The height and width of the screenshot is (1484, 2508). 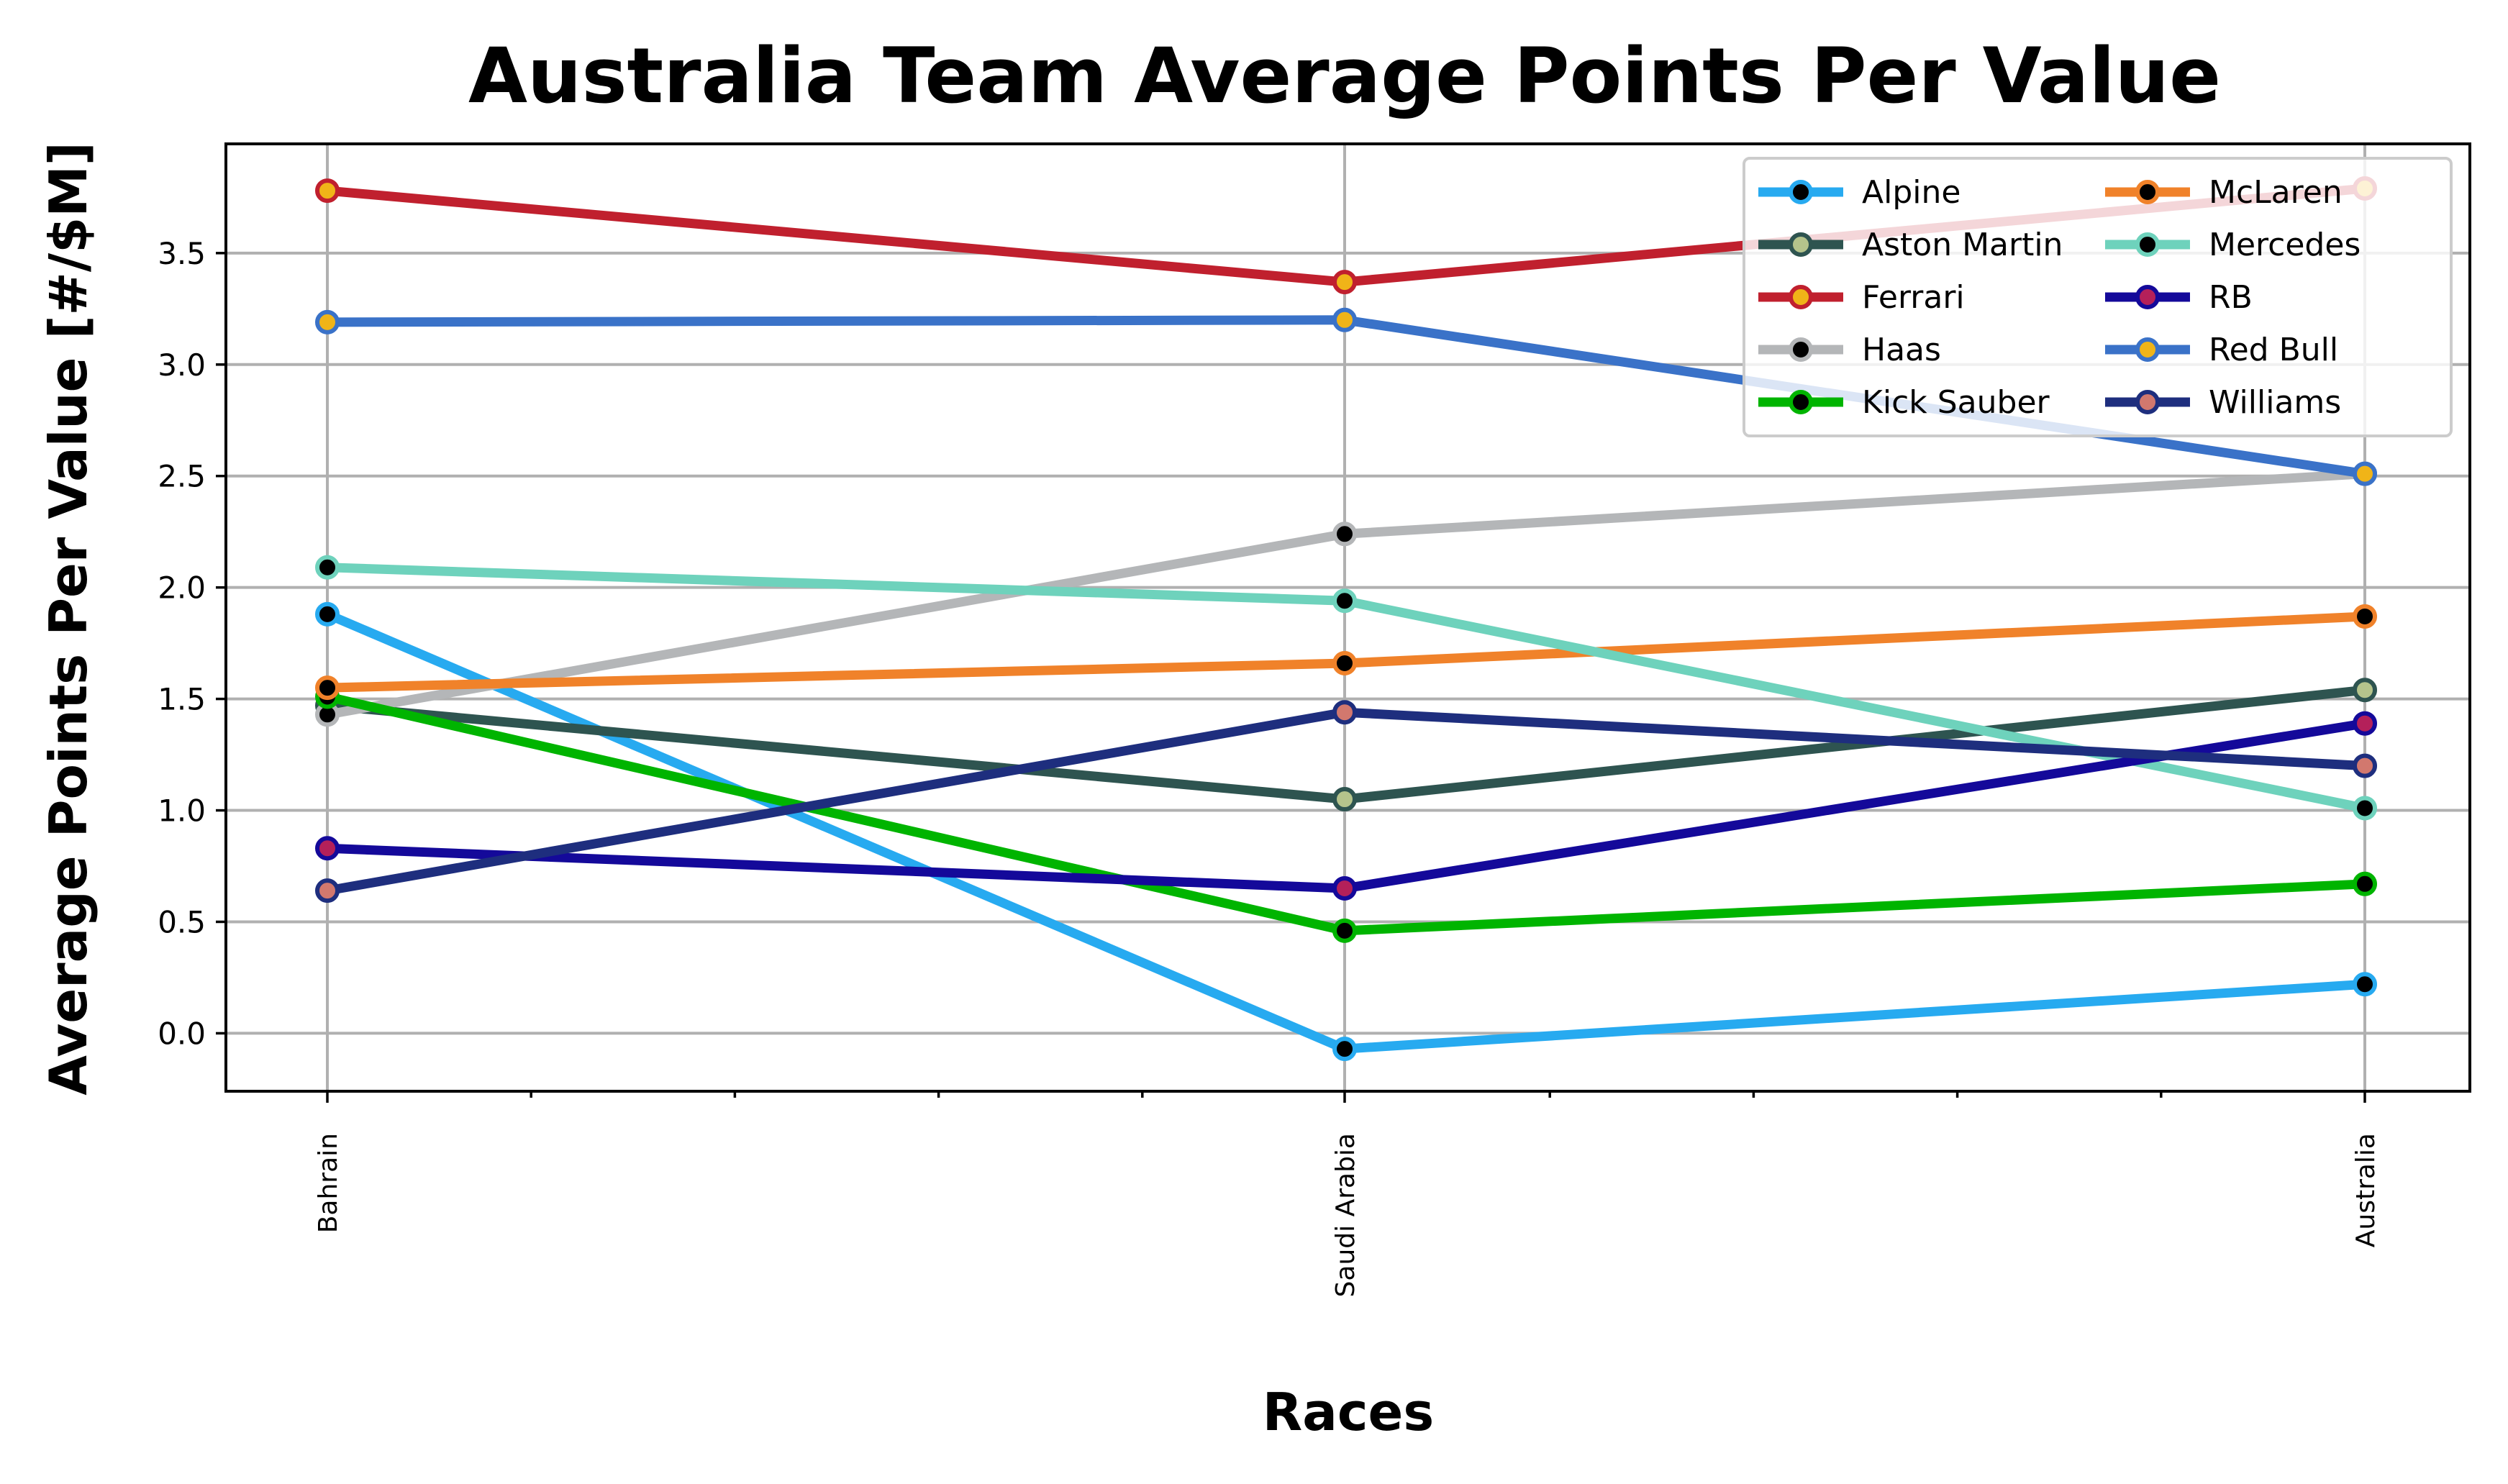 I want to click on series-rb, so click(x=1346, y=806).